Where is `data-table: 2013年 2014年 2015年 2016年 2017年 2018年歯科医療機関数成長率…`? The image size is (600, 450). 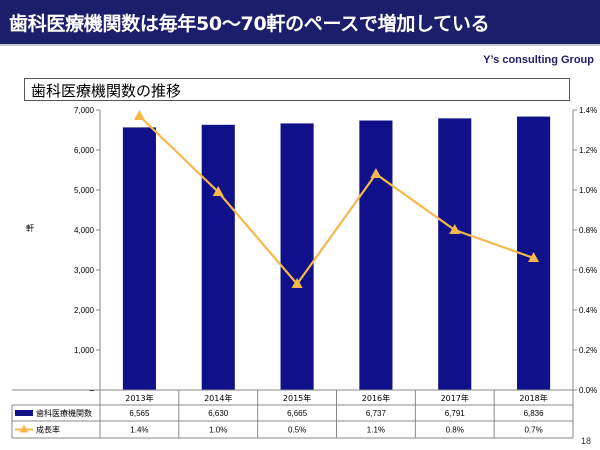 data-table: 2013年 2014年 2015年 2016年 2017年 2018年歯科医療機関数成長率… is located at coordinates (292, 414).